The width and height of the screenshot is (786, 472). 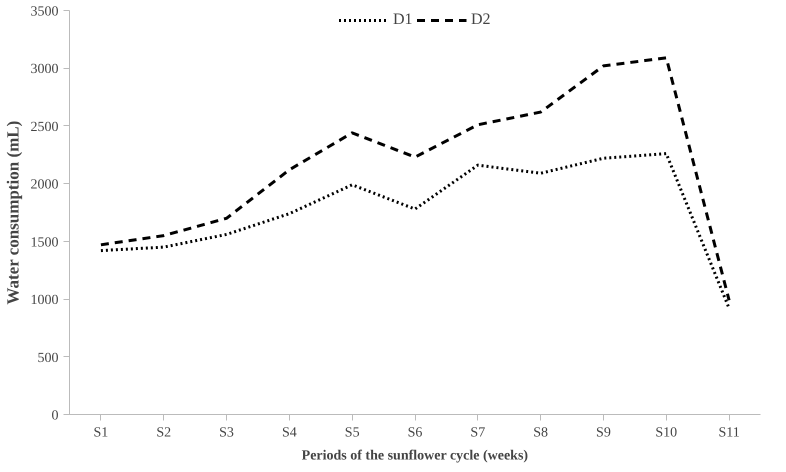 What do you see at coordinates (403, 20) in the screenshot?
I see `legend-label: D1` at bounding box center [403, 20].